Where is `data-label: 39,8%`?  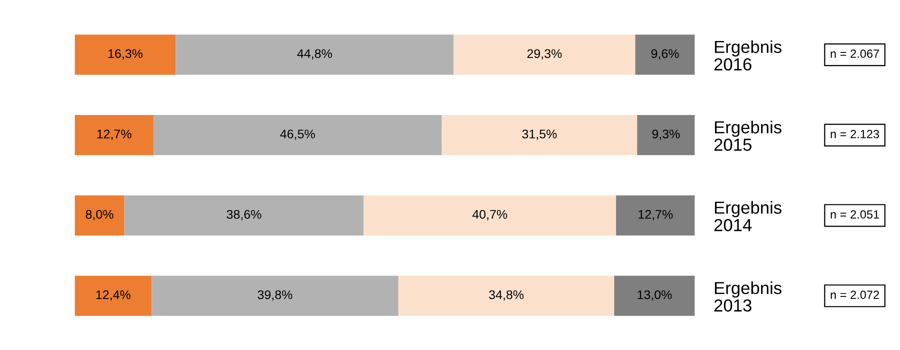 data-label: 39,8% is located at coordinates (275, 295).